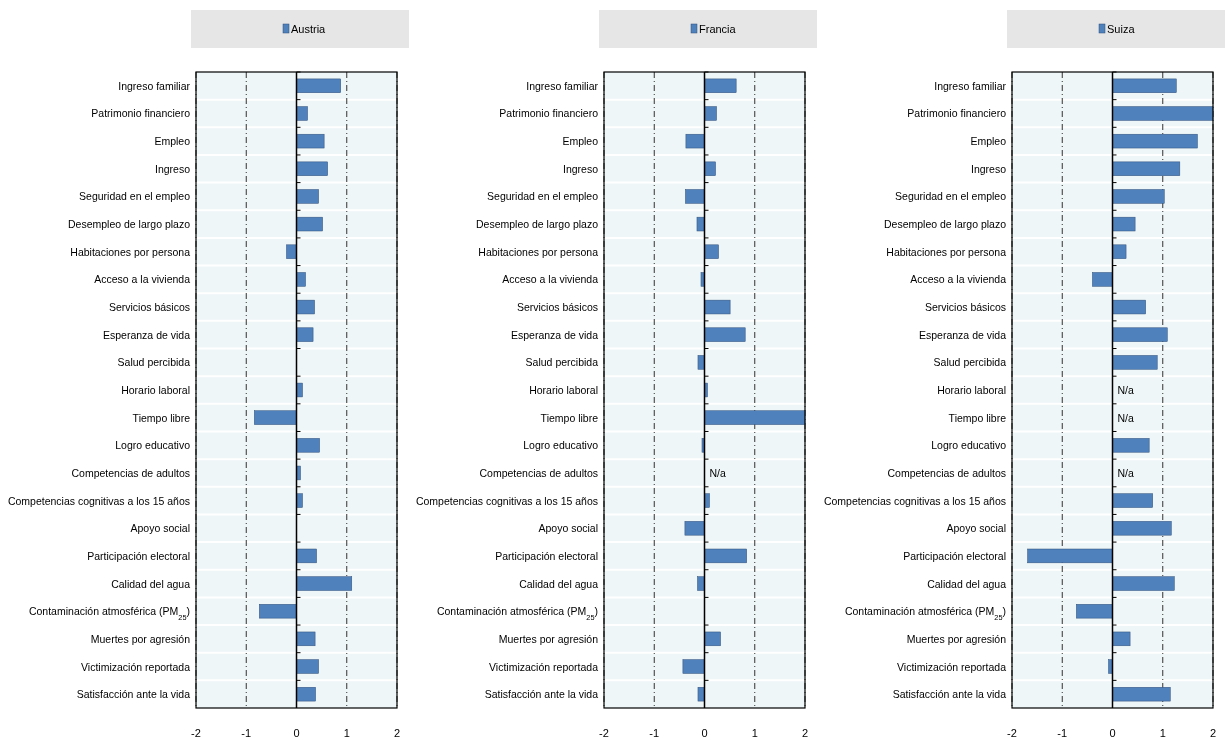  Describe the element at coordinates (550, 279) in the screenshot. I see `y-tick-label: Acceso a la vivienda` at that location.